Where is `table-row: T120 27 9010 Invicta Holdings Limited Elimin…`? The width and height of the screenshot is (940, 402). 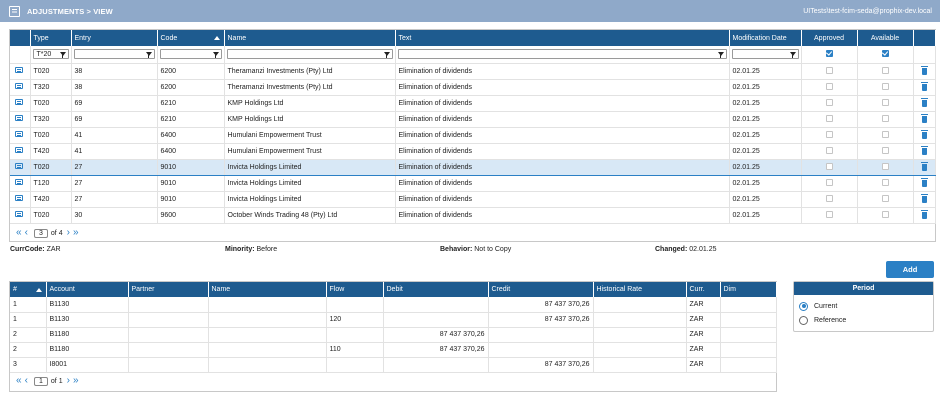 table-row: T120 27 9010 Invicta Holdings Limited Elimin… is located at coordinates (473, 183).